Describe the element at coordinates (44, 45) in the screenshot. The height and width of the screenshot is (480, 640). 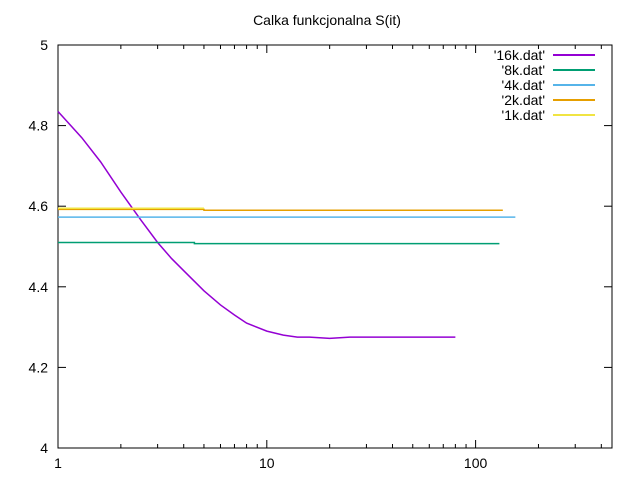
I see `y-tick-label: 5` at that location.